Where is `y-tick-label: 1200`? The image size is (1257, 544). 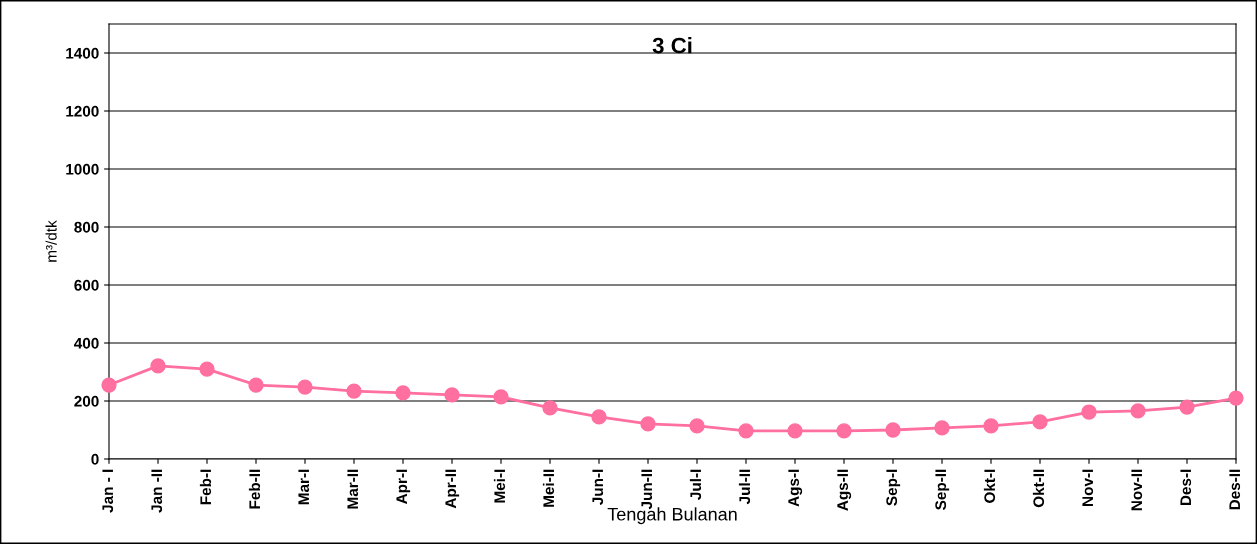
y-tick-label: 1200 is located at coordinates (82, 111).